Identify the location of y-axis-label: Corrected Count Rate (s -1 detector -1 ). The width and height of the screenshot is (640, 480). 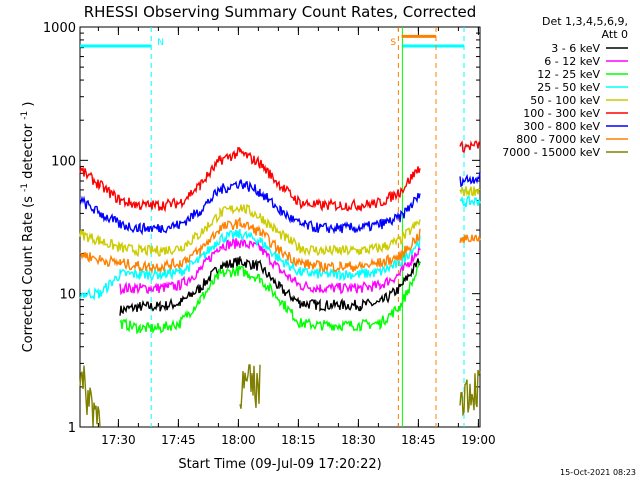
(26, 227).